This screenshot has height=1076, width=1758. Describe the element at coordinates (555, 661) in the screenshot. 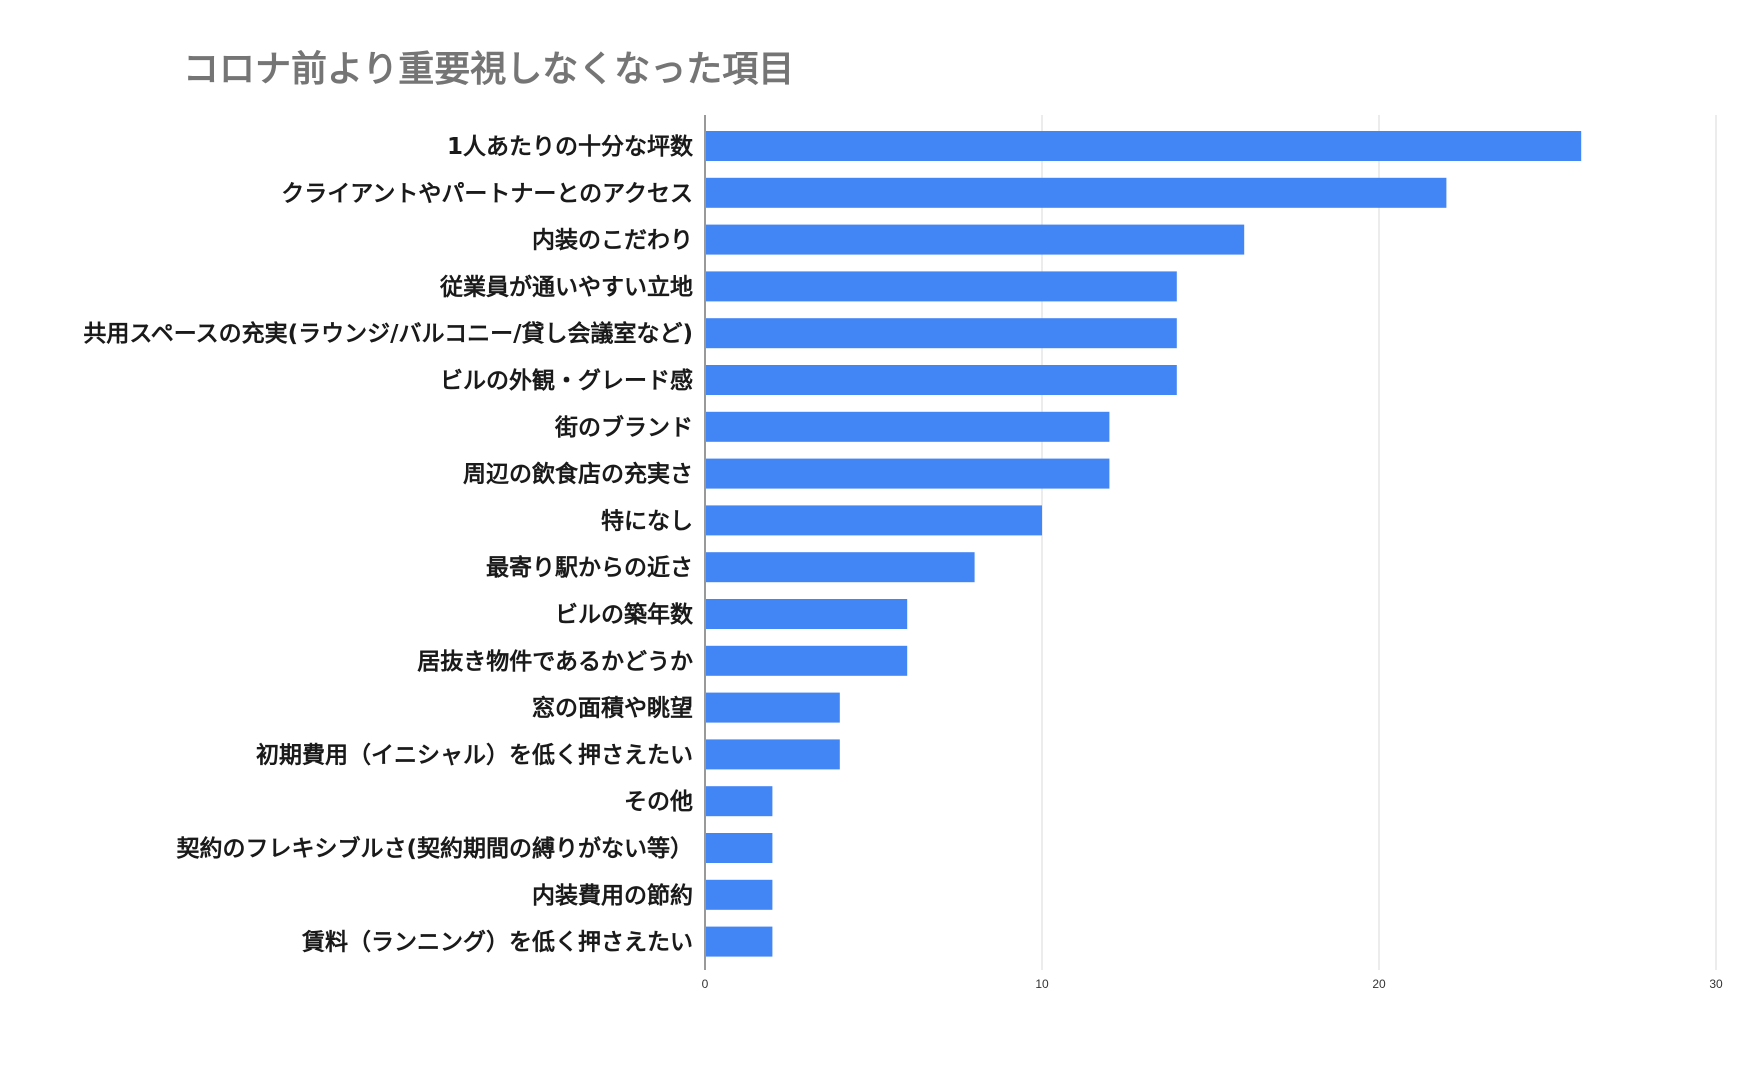

I see `category-label: 居抜き物件であるかどうか` at that location.